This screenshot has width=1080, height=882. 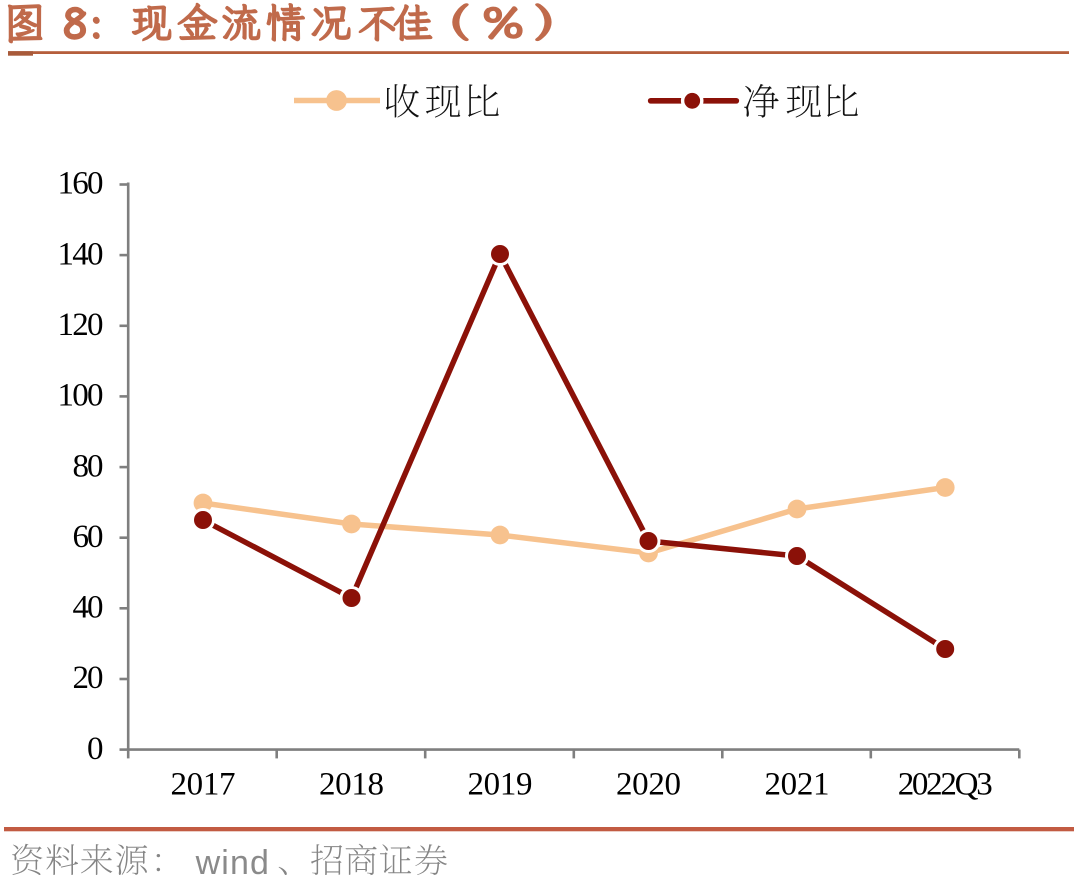 What do you see at coordinates (88, 537) in the screenshot?
I see `svg-text: 60` at bounding box center [88, 537].